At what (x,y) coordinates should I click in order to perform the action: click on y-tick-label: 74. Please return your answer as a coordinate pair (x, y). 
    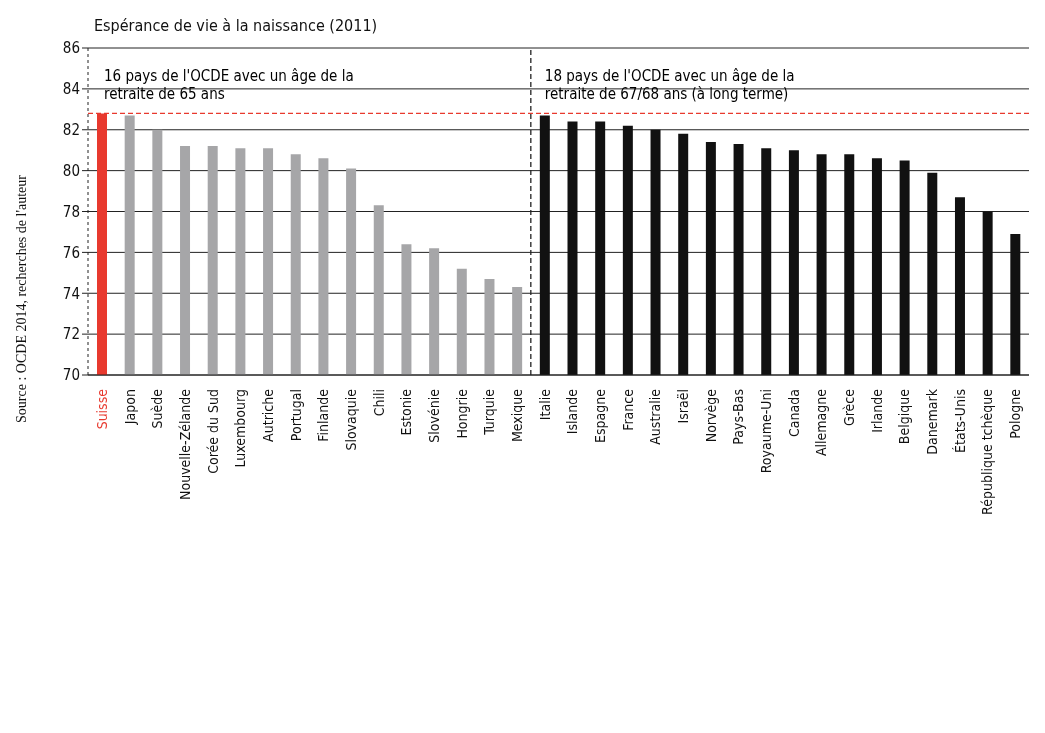
    Looking at the image, I should click on (71, 293).